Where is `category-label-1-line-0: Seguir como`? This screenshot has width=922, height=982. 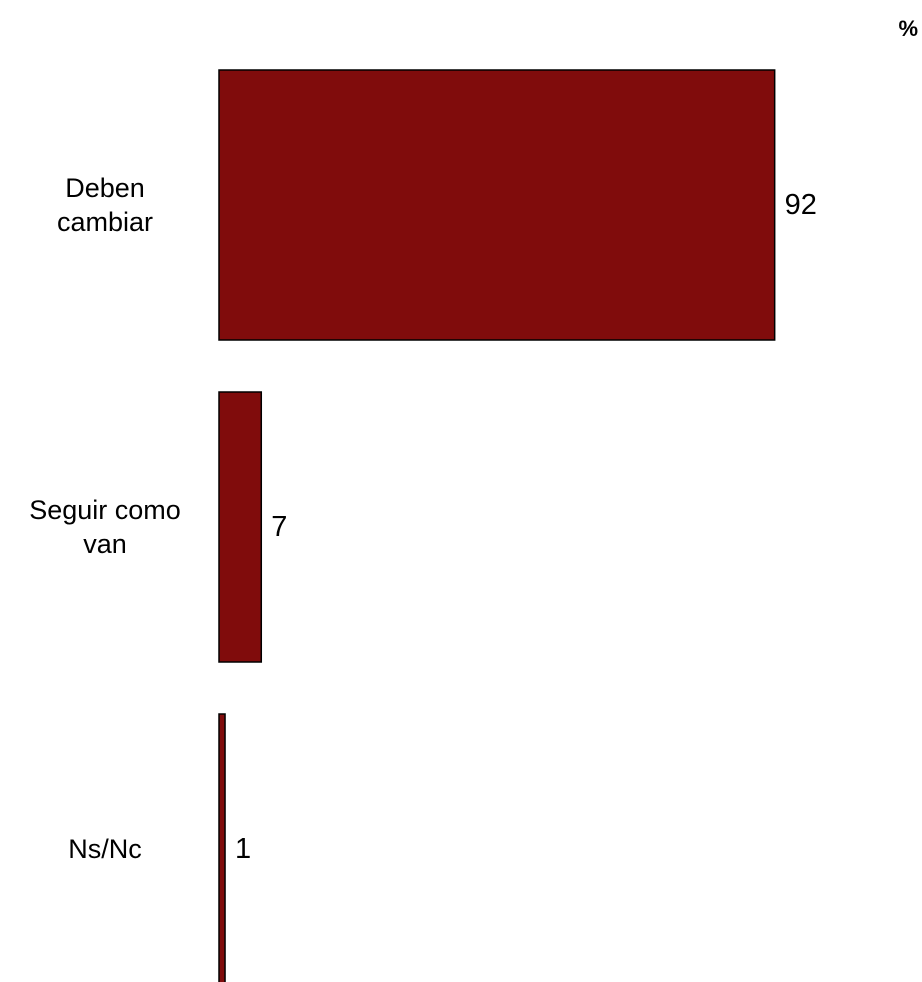
category-label-1-line-0: Seguir como is located at coordinates (105, 510).